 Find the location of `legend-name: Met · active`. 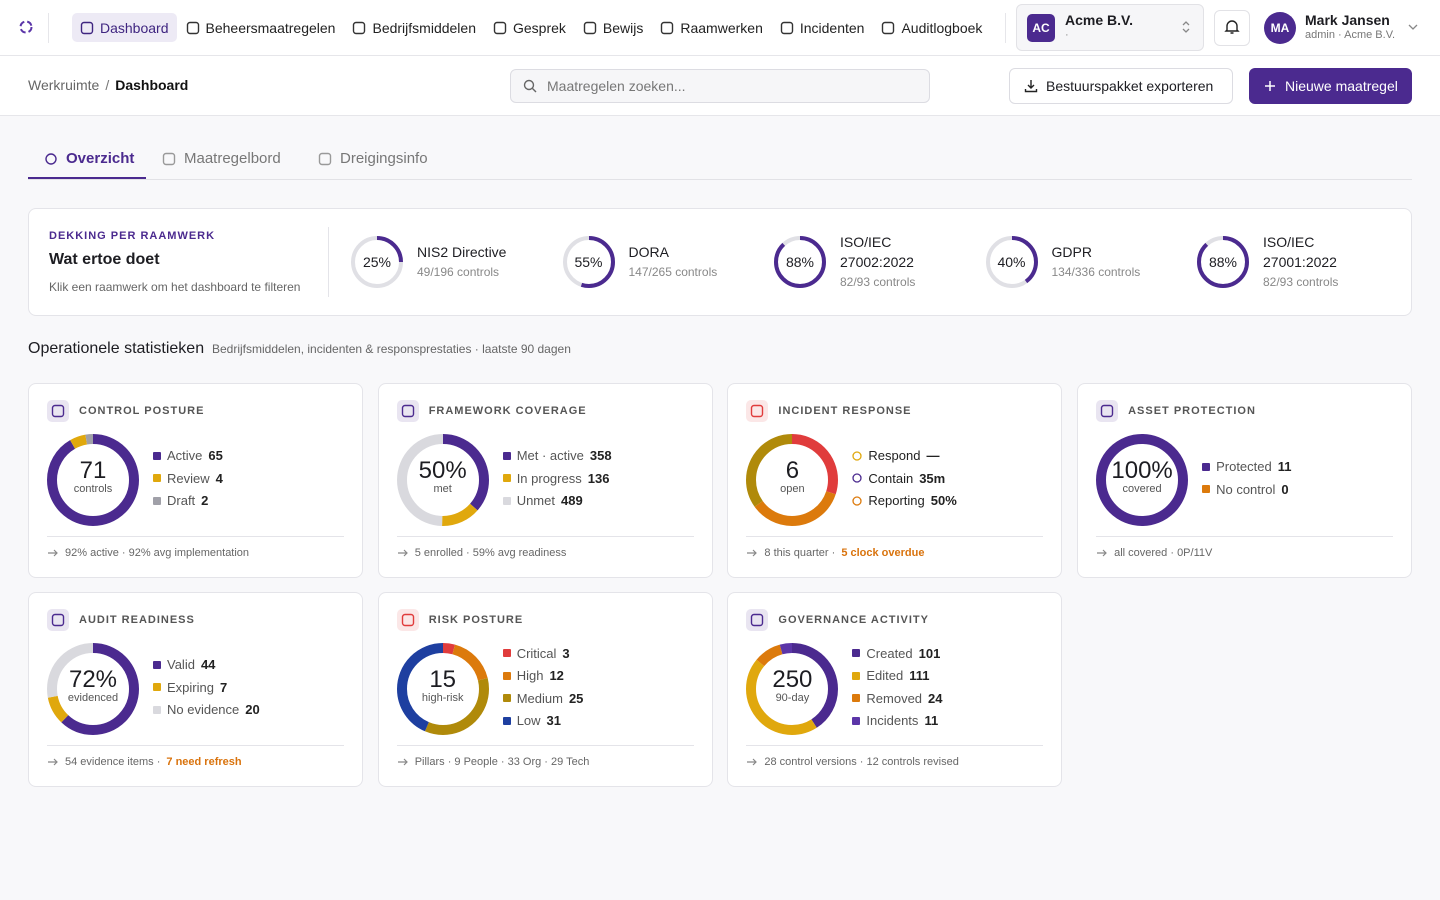

legend-name: Met · active is located at coordinates (550, 455).